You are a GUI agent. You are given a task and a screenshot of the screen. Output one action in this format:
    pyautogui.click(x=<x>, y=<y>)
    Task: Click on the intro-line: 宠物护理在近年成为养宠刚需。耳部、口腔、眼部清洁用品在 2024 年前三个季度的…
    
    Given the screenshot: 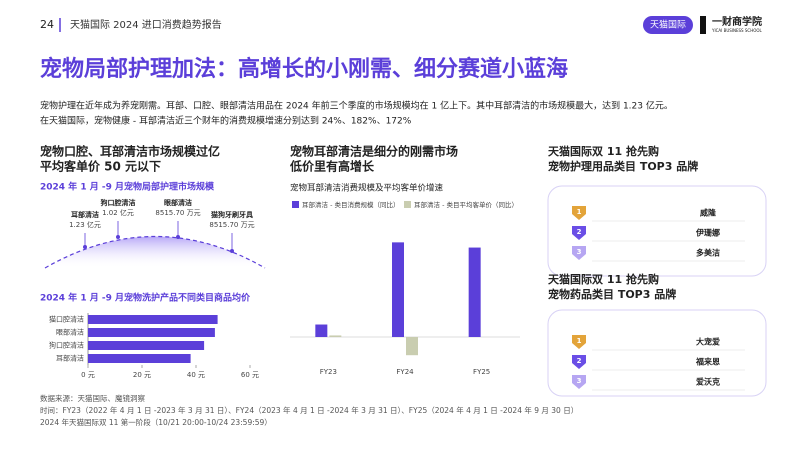 What is the action you would take?
    pyautogui.click(x=356, y=106)
    